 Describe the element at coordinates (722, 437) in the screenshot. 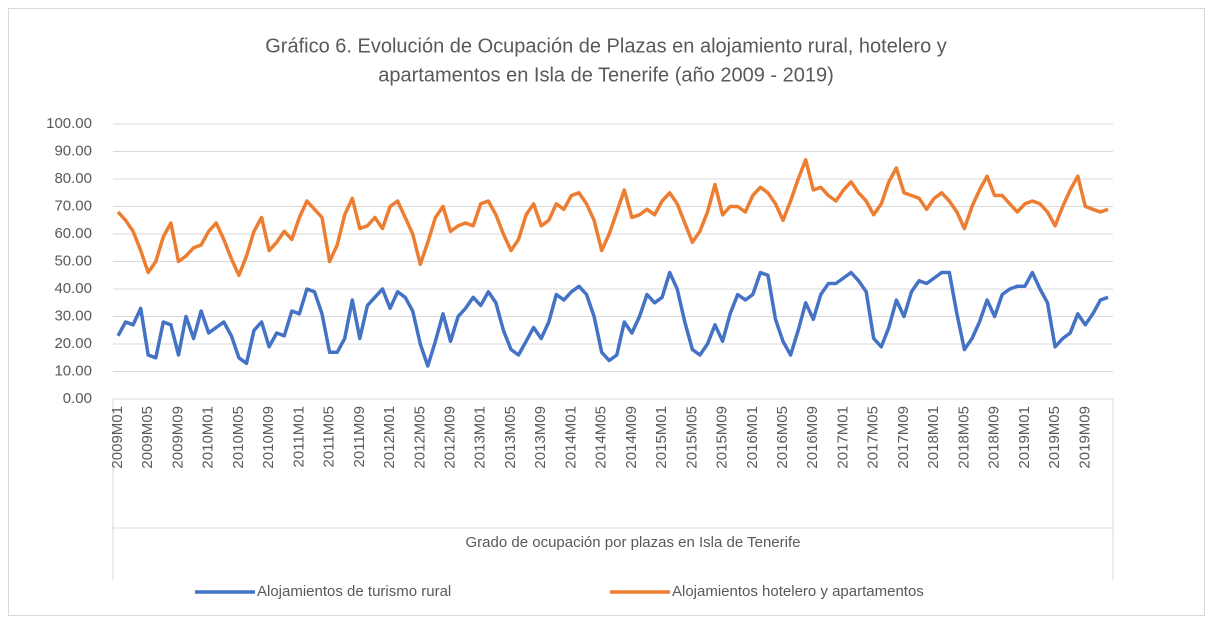

I see `x-tick-label: 2015M09` at that location.